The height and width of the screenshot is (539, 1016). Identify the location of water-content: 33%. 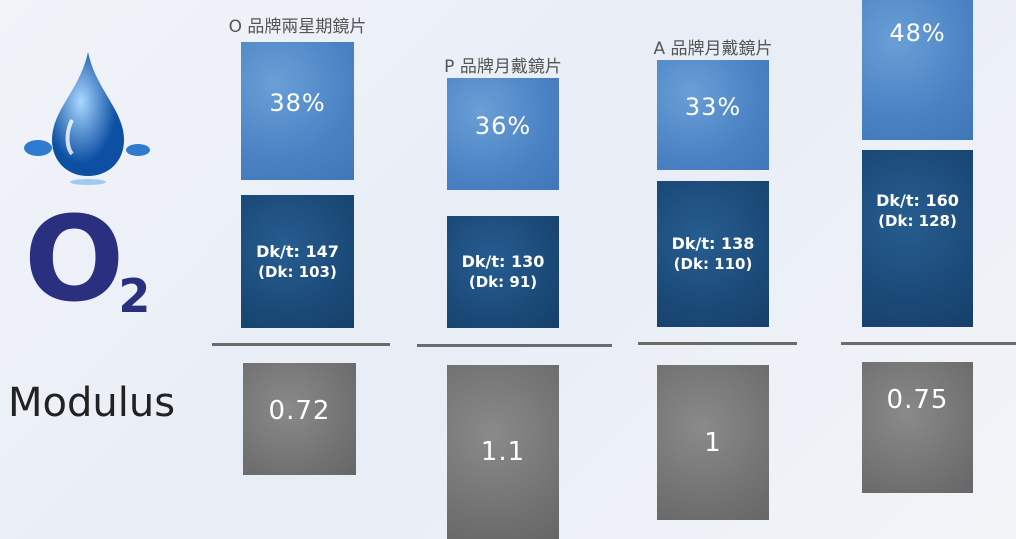
(713, 107).